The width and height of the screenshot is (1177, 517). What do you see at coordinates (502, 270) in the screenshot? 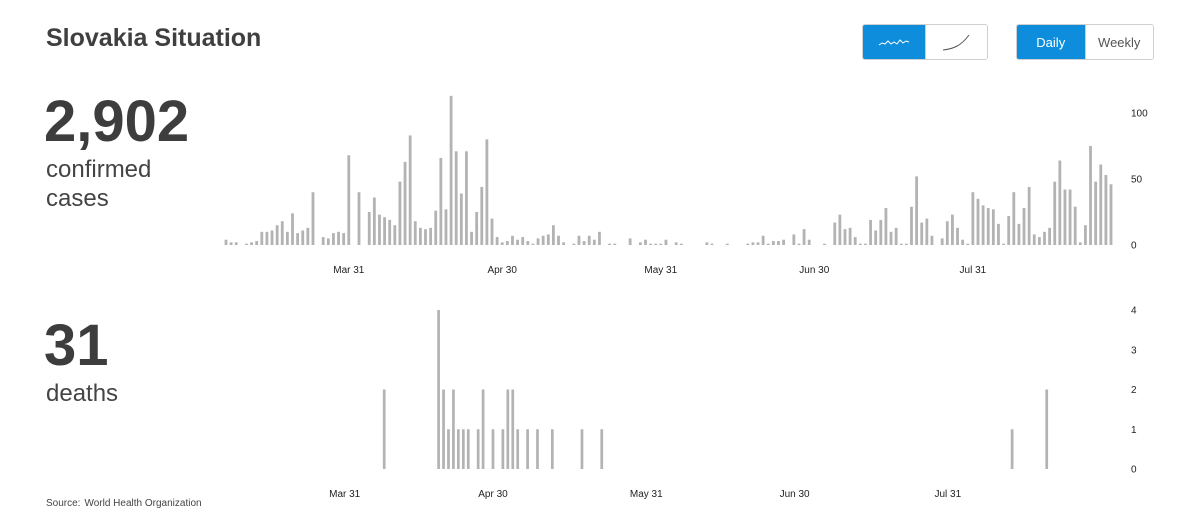
I see `x-tick-label: Apr 30` at bounding box center [502, 270].